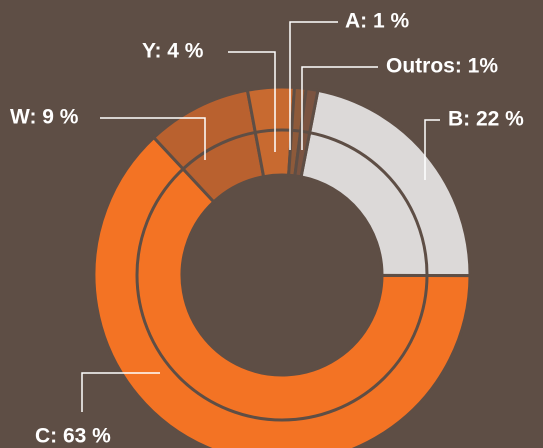  Describe the element at coordinates (173, 51) in the screenshot. I see `data-label: Y: 4 %` at that location.